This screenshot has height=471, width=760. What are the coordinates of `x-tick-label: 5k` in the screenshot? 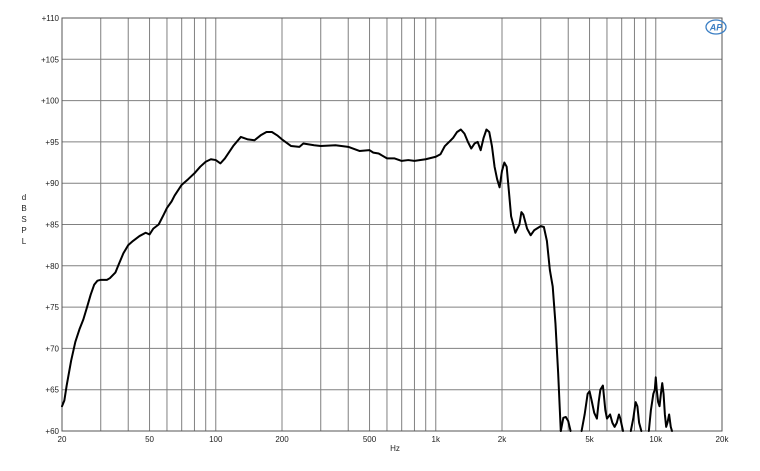 It's located at (589, 439).